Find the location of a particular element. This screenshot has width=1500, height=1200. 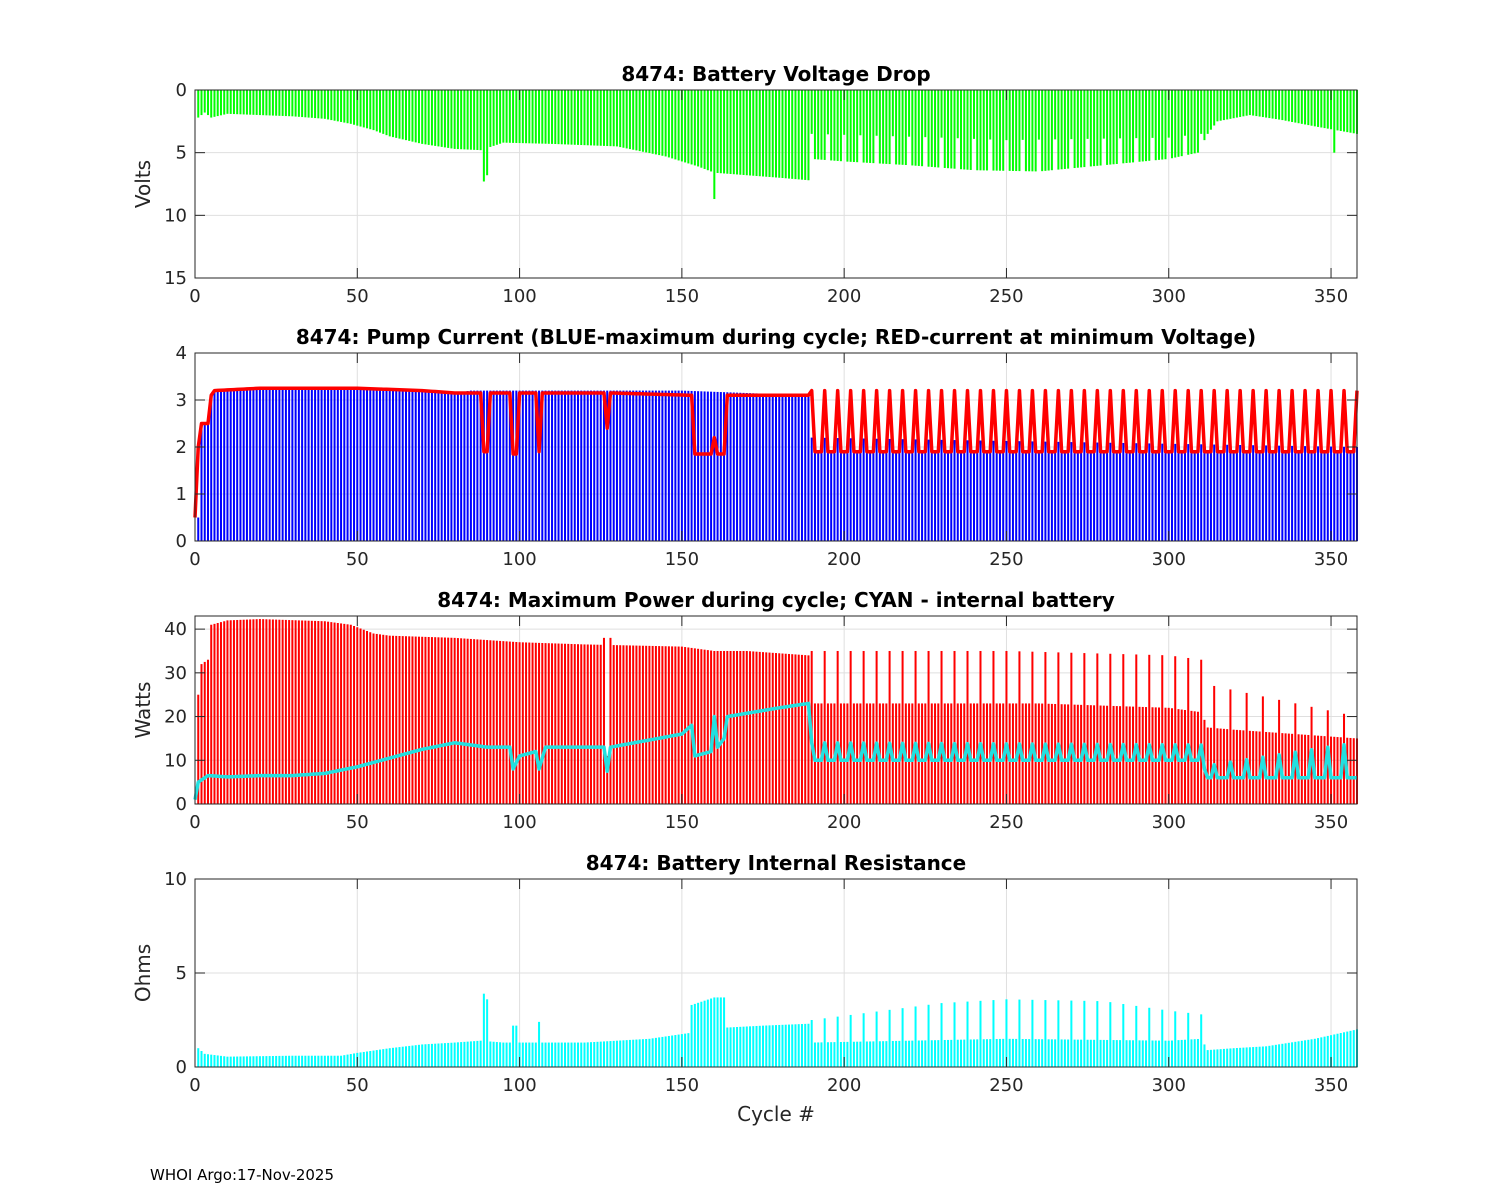

y-axis-label: Volts is located at coordinates (143, 184).